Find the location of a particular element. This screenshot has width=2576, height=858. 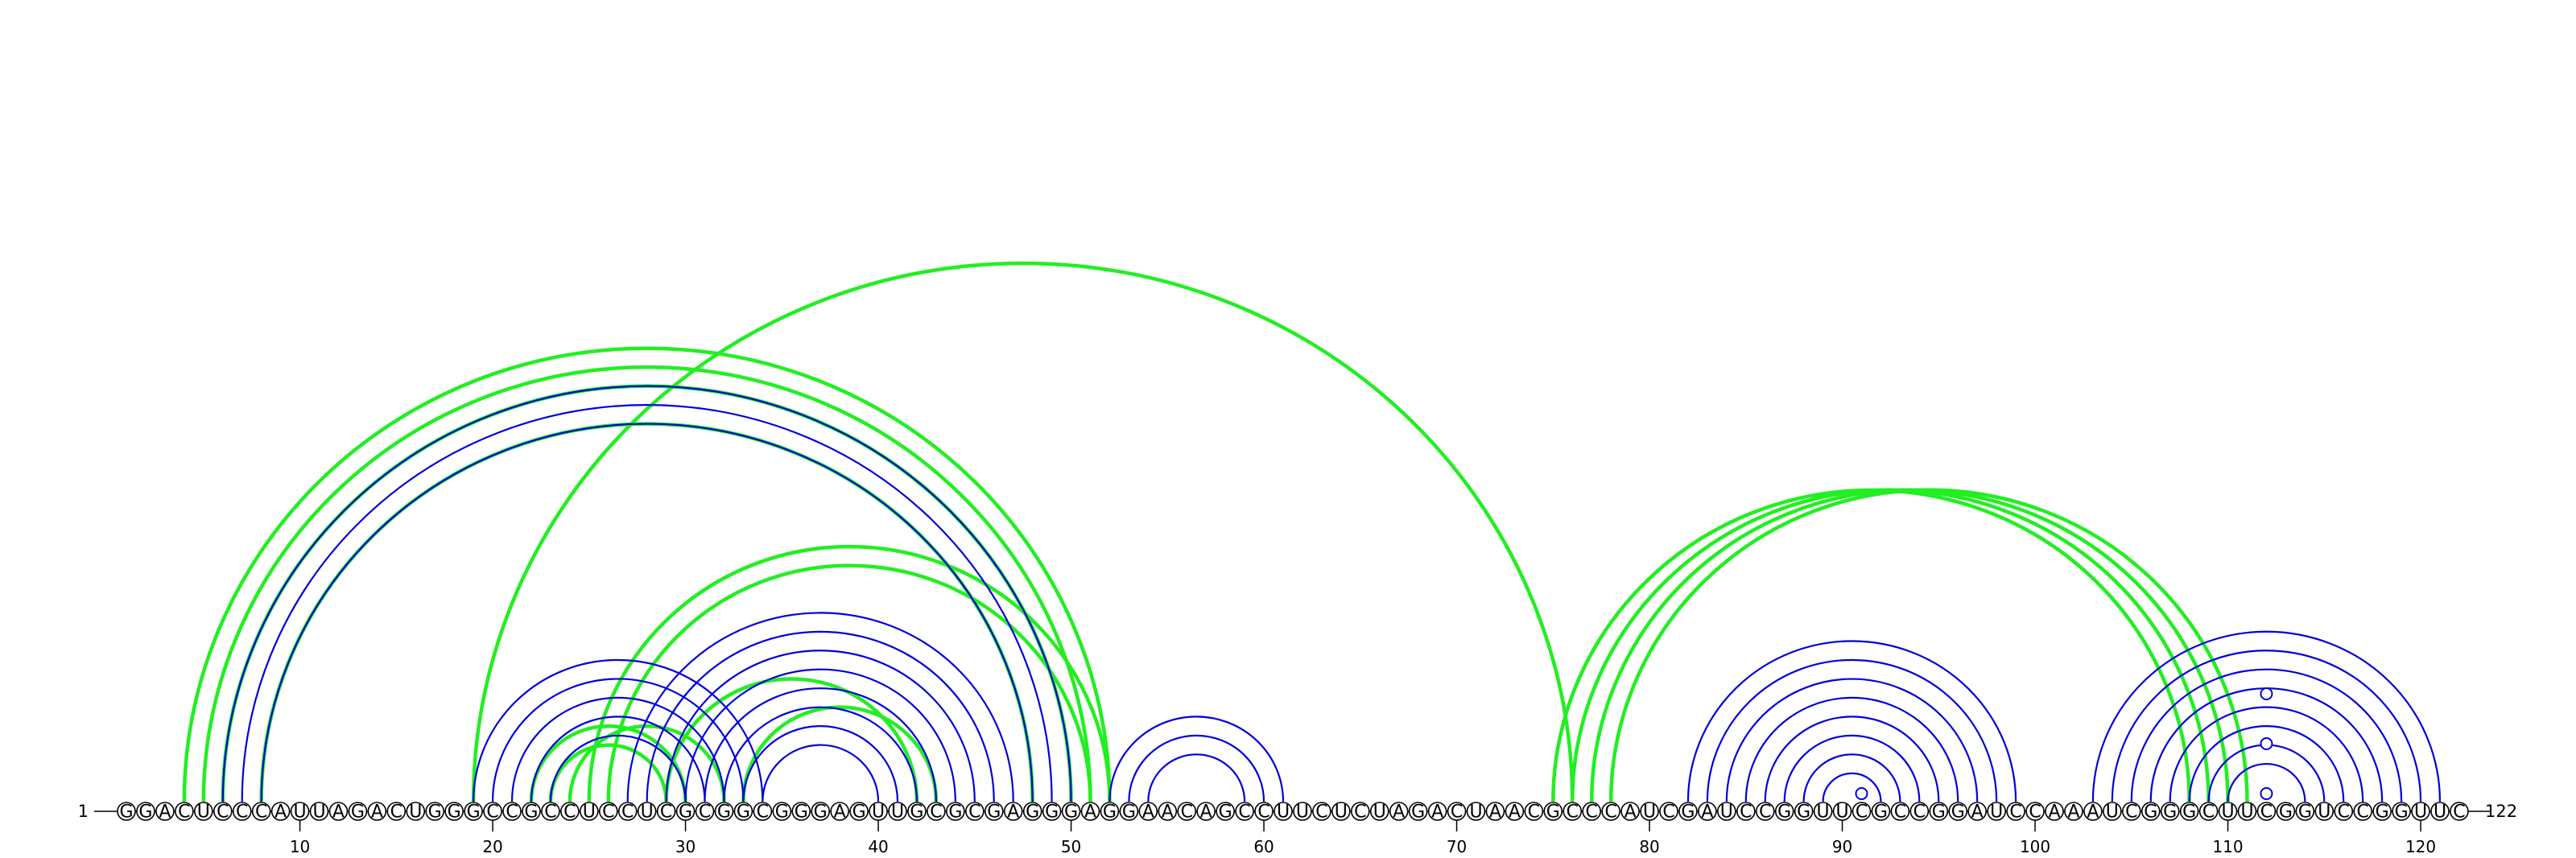

nucleotide-107: G is located at coordinates (2170, 813).